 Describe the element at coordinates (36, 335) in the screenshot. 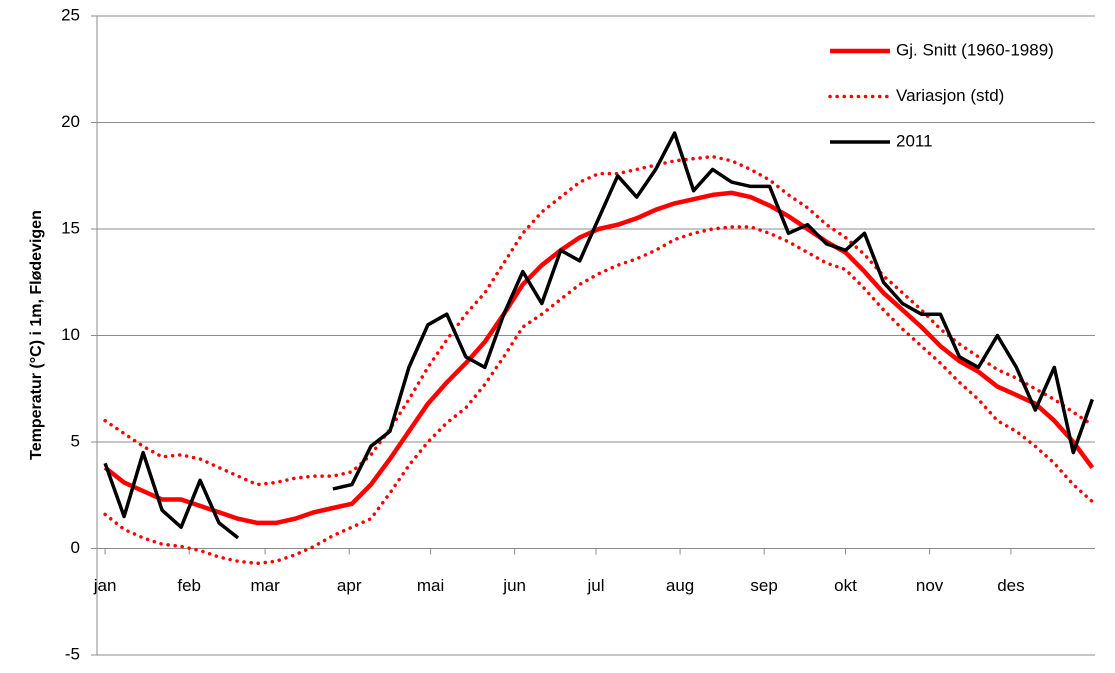

I see `y-axis-label: Temperatur (°C) i 1m, Flødevigen` at that location.